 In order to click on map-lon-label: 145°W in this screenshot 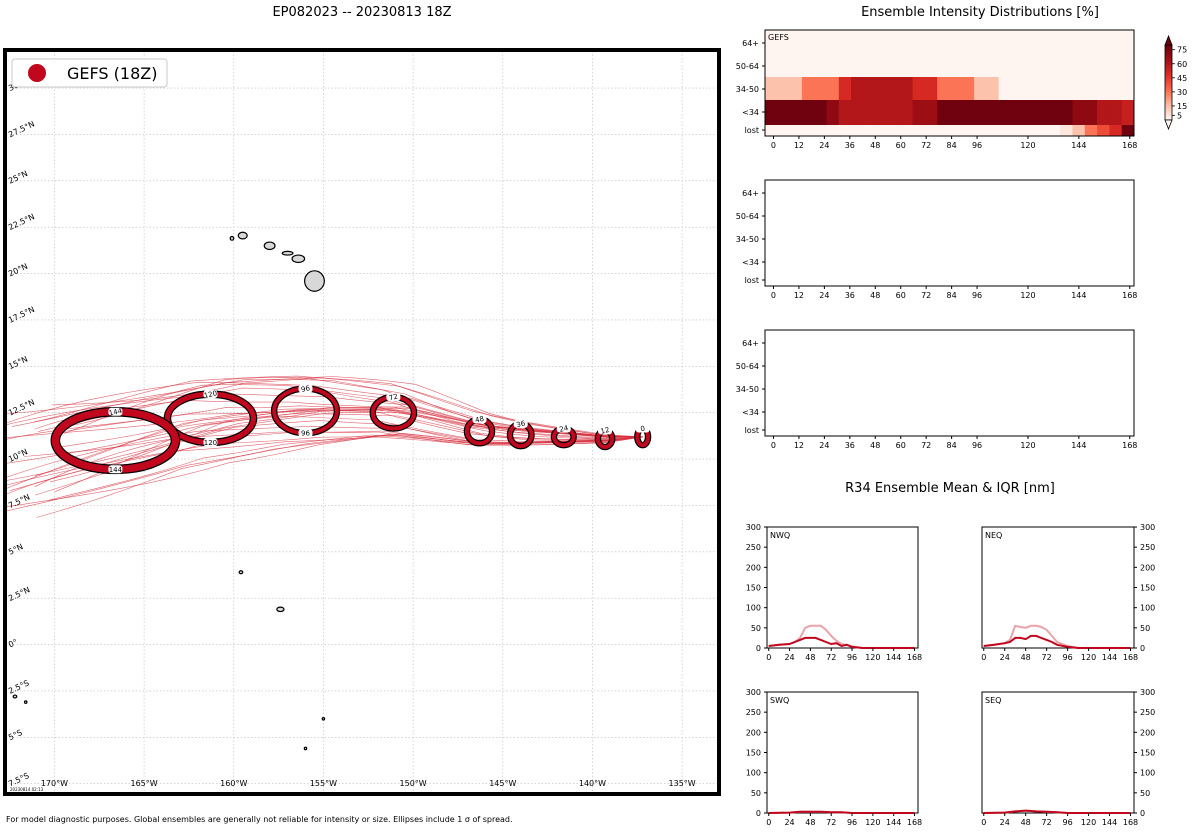, I will do `click(502, 783)`.